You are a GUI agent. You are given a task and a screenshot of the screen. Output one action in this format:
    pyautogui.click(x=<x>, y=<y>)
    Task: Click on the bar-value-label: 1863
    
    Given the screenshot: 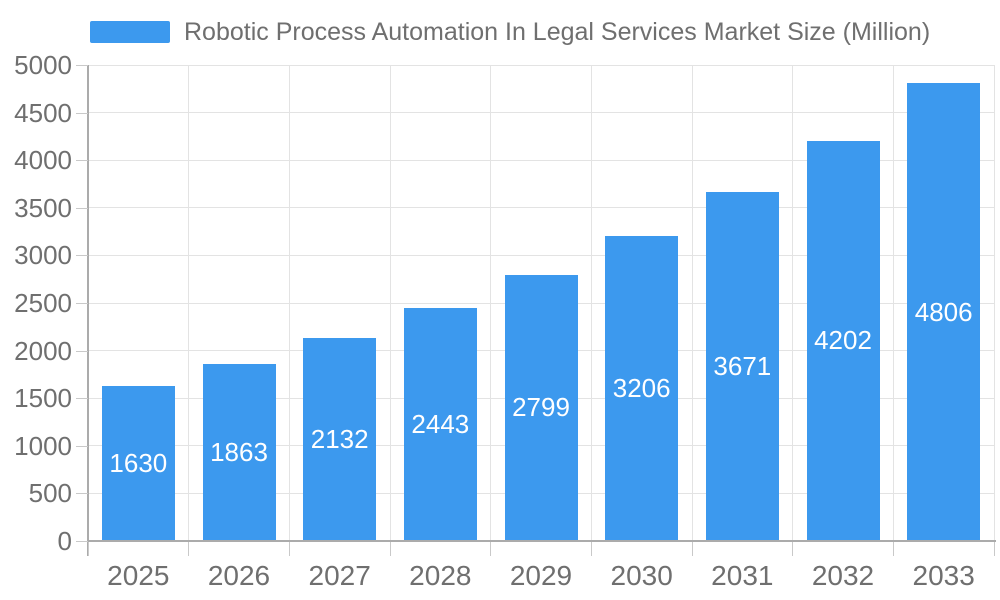 What is the action you would take?
    pyautogui.click(x=239, y=451)
    